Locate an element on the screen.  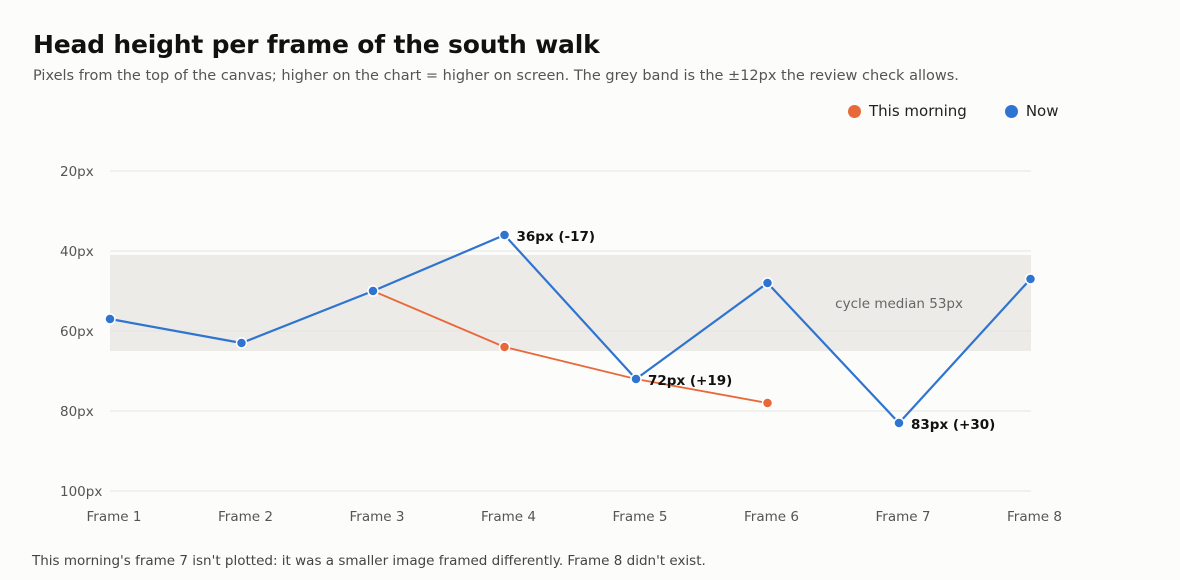
x-tick-label: Frame 4 is located at coordinates (508, 517).